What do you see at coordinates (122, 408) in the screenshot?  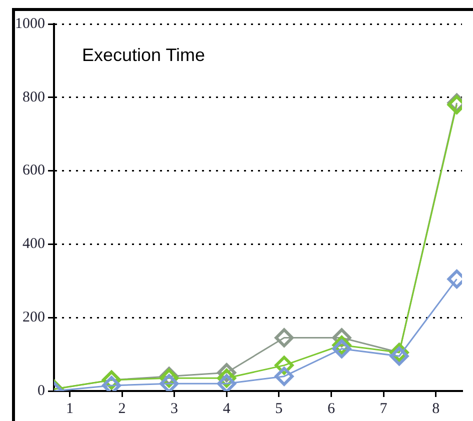 I see `x-tick-label: 2` at bounding box center [122, 408].